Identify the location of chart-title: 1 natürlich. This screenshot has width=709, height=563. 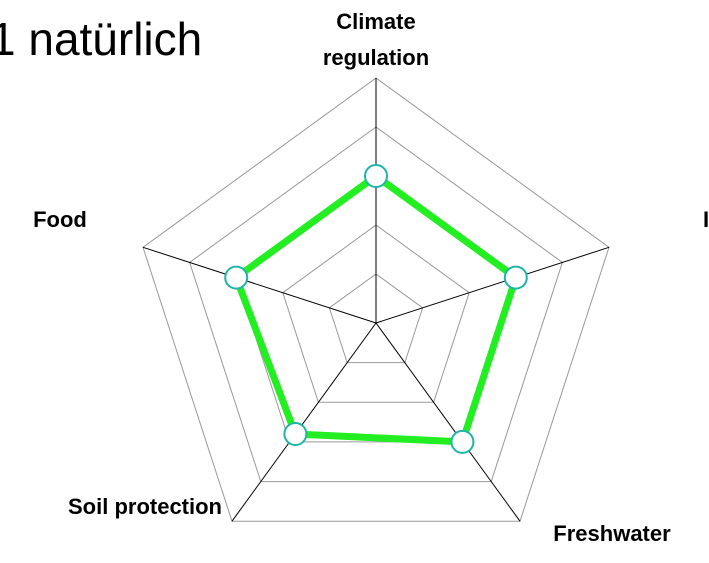
(101, 39).